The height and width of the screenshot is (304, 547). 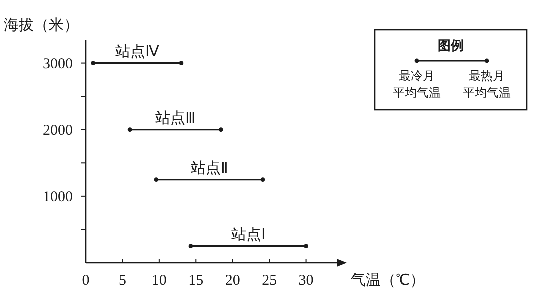 What do you see at coordinates (388, 280) in the screenshot?
I see `x-axis-title: 气温（℃）` at bounding box center [388, 280].